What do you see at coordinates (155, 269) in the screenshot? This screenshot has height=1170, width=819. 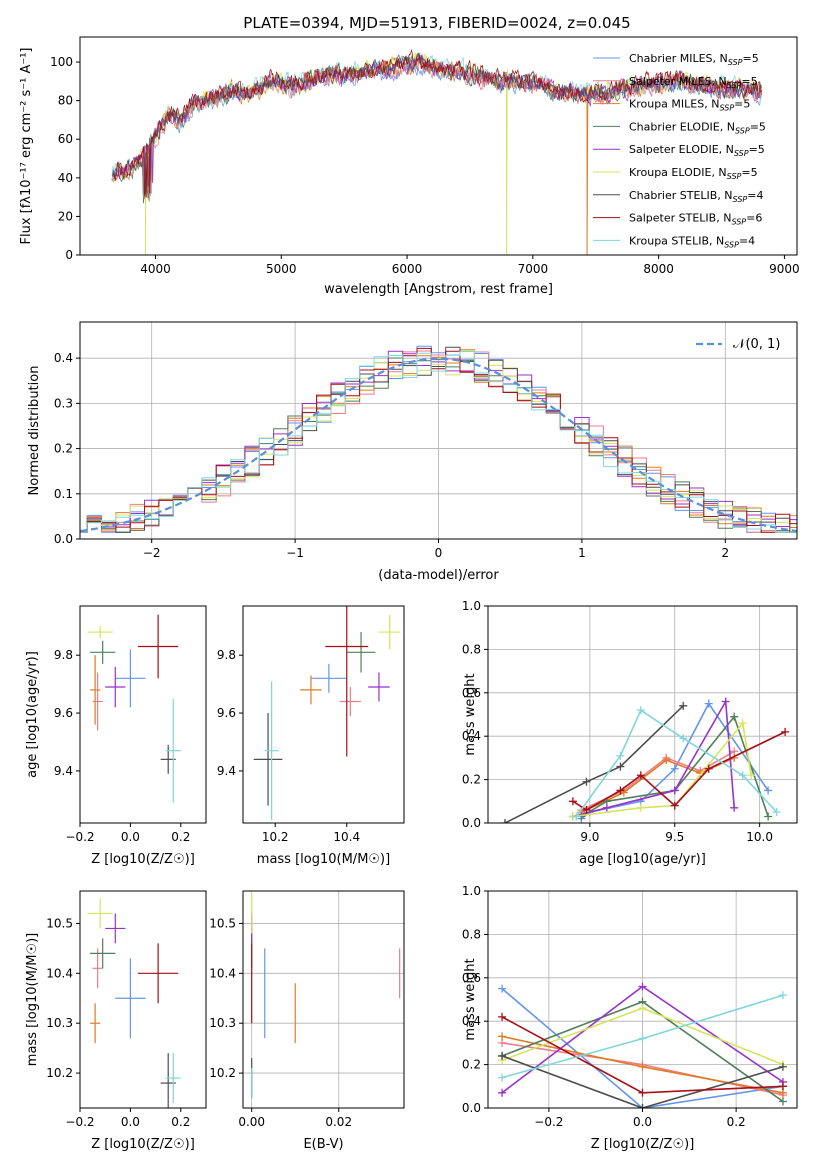 I see `x-tick-label: 4000` at bounding box center [155, 269].